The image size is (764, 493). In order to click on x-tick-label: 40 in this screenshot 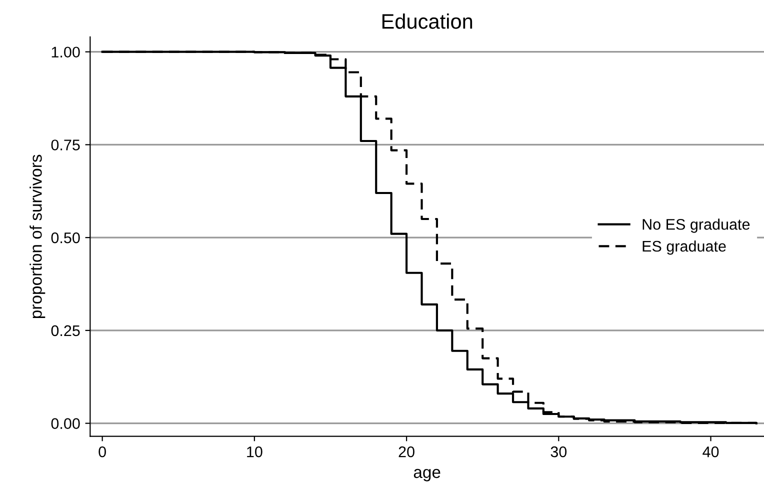, I will do `click(710, 452)`.